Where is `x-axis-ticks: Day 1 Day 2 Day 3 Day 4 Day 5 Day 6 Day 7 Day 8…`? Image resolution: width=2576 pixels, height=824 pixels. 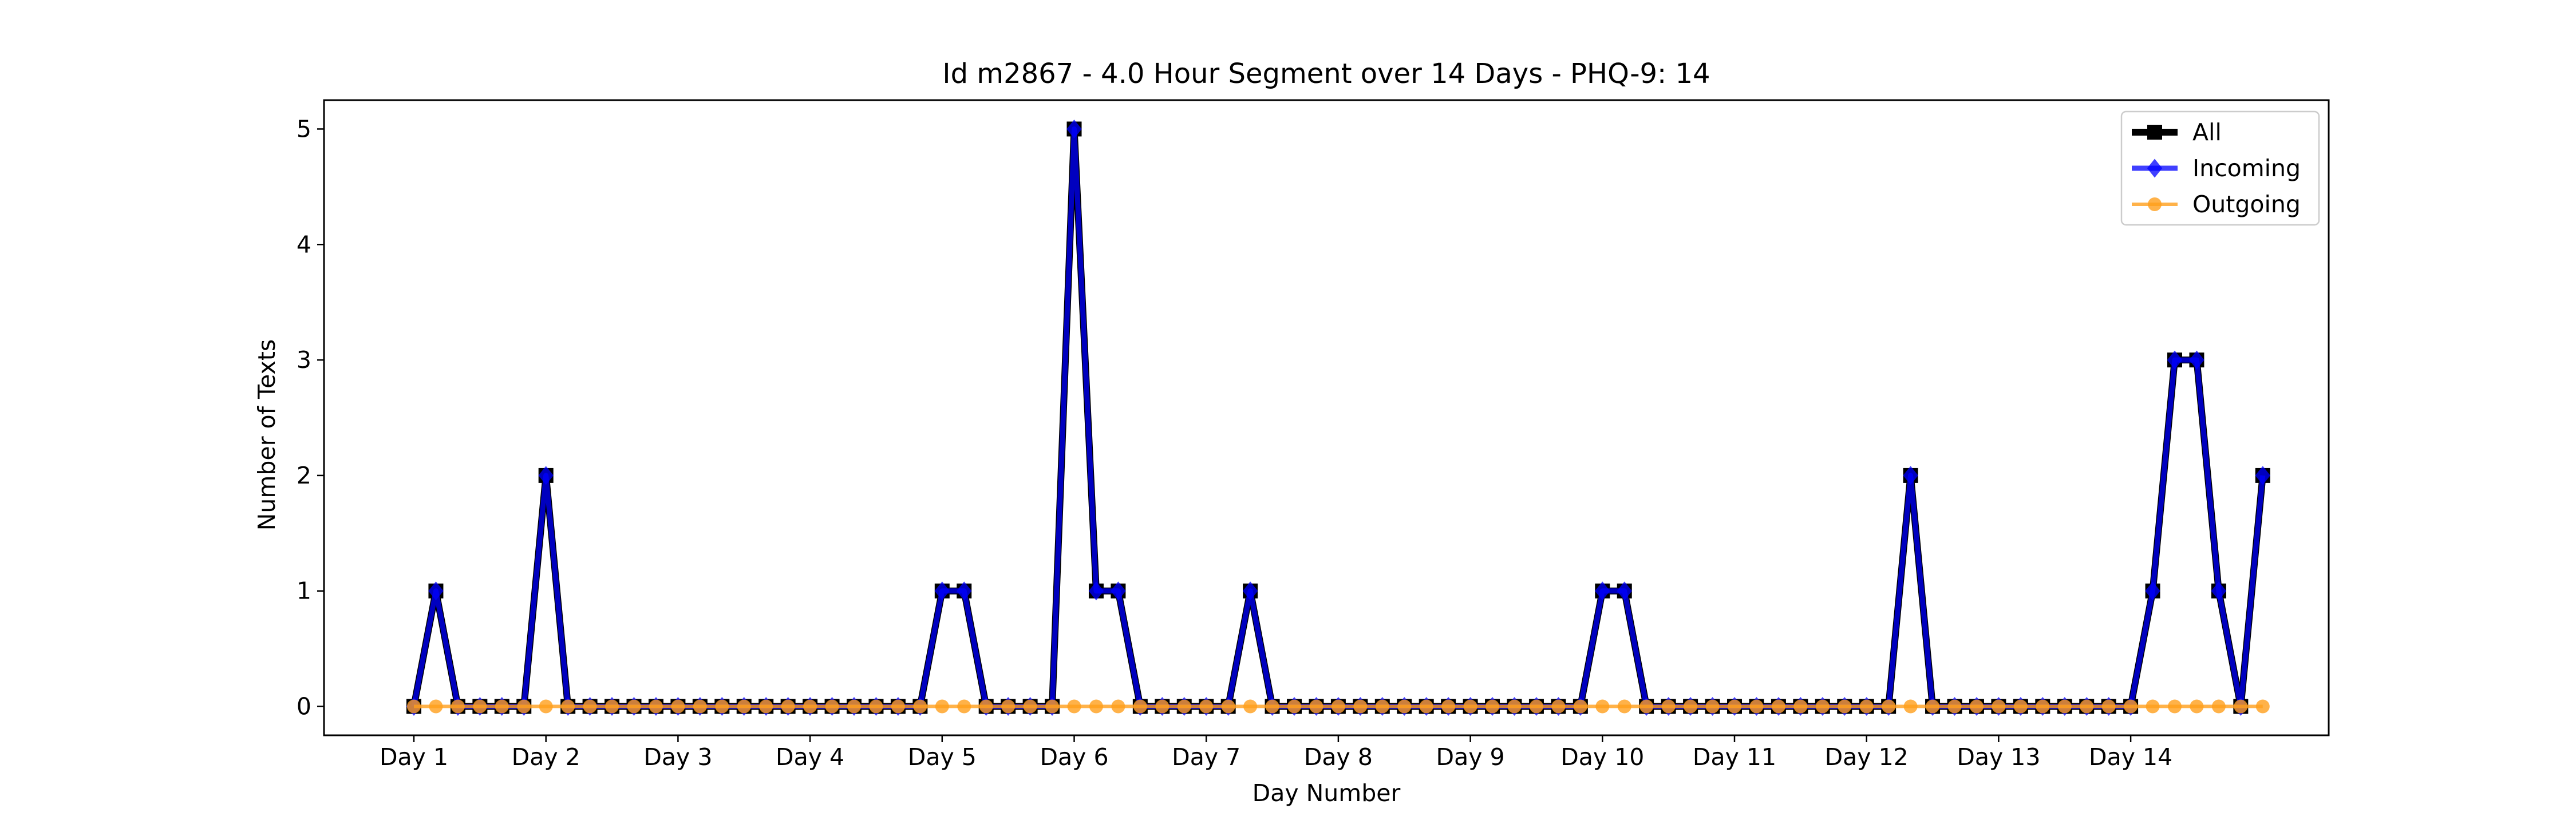
x-axis-ticks: Day 1 Day 2 Day 3 Day 4 Day 5 Day 6 Day 7 Day 8… is located at coordinates (1276, 753).